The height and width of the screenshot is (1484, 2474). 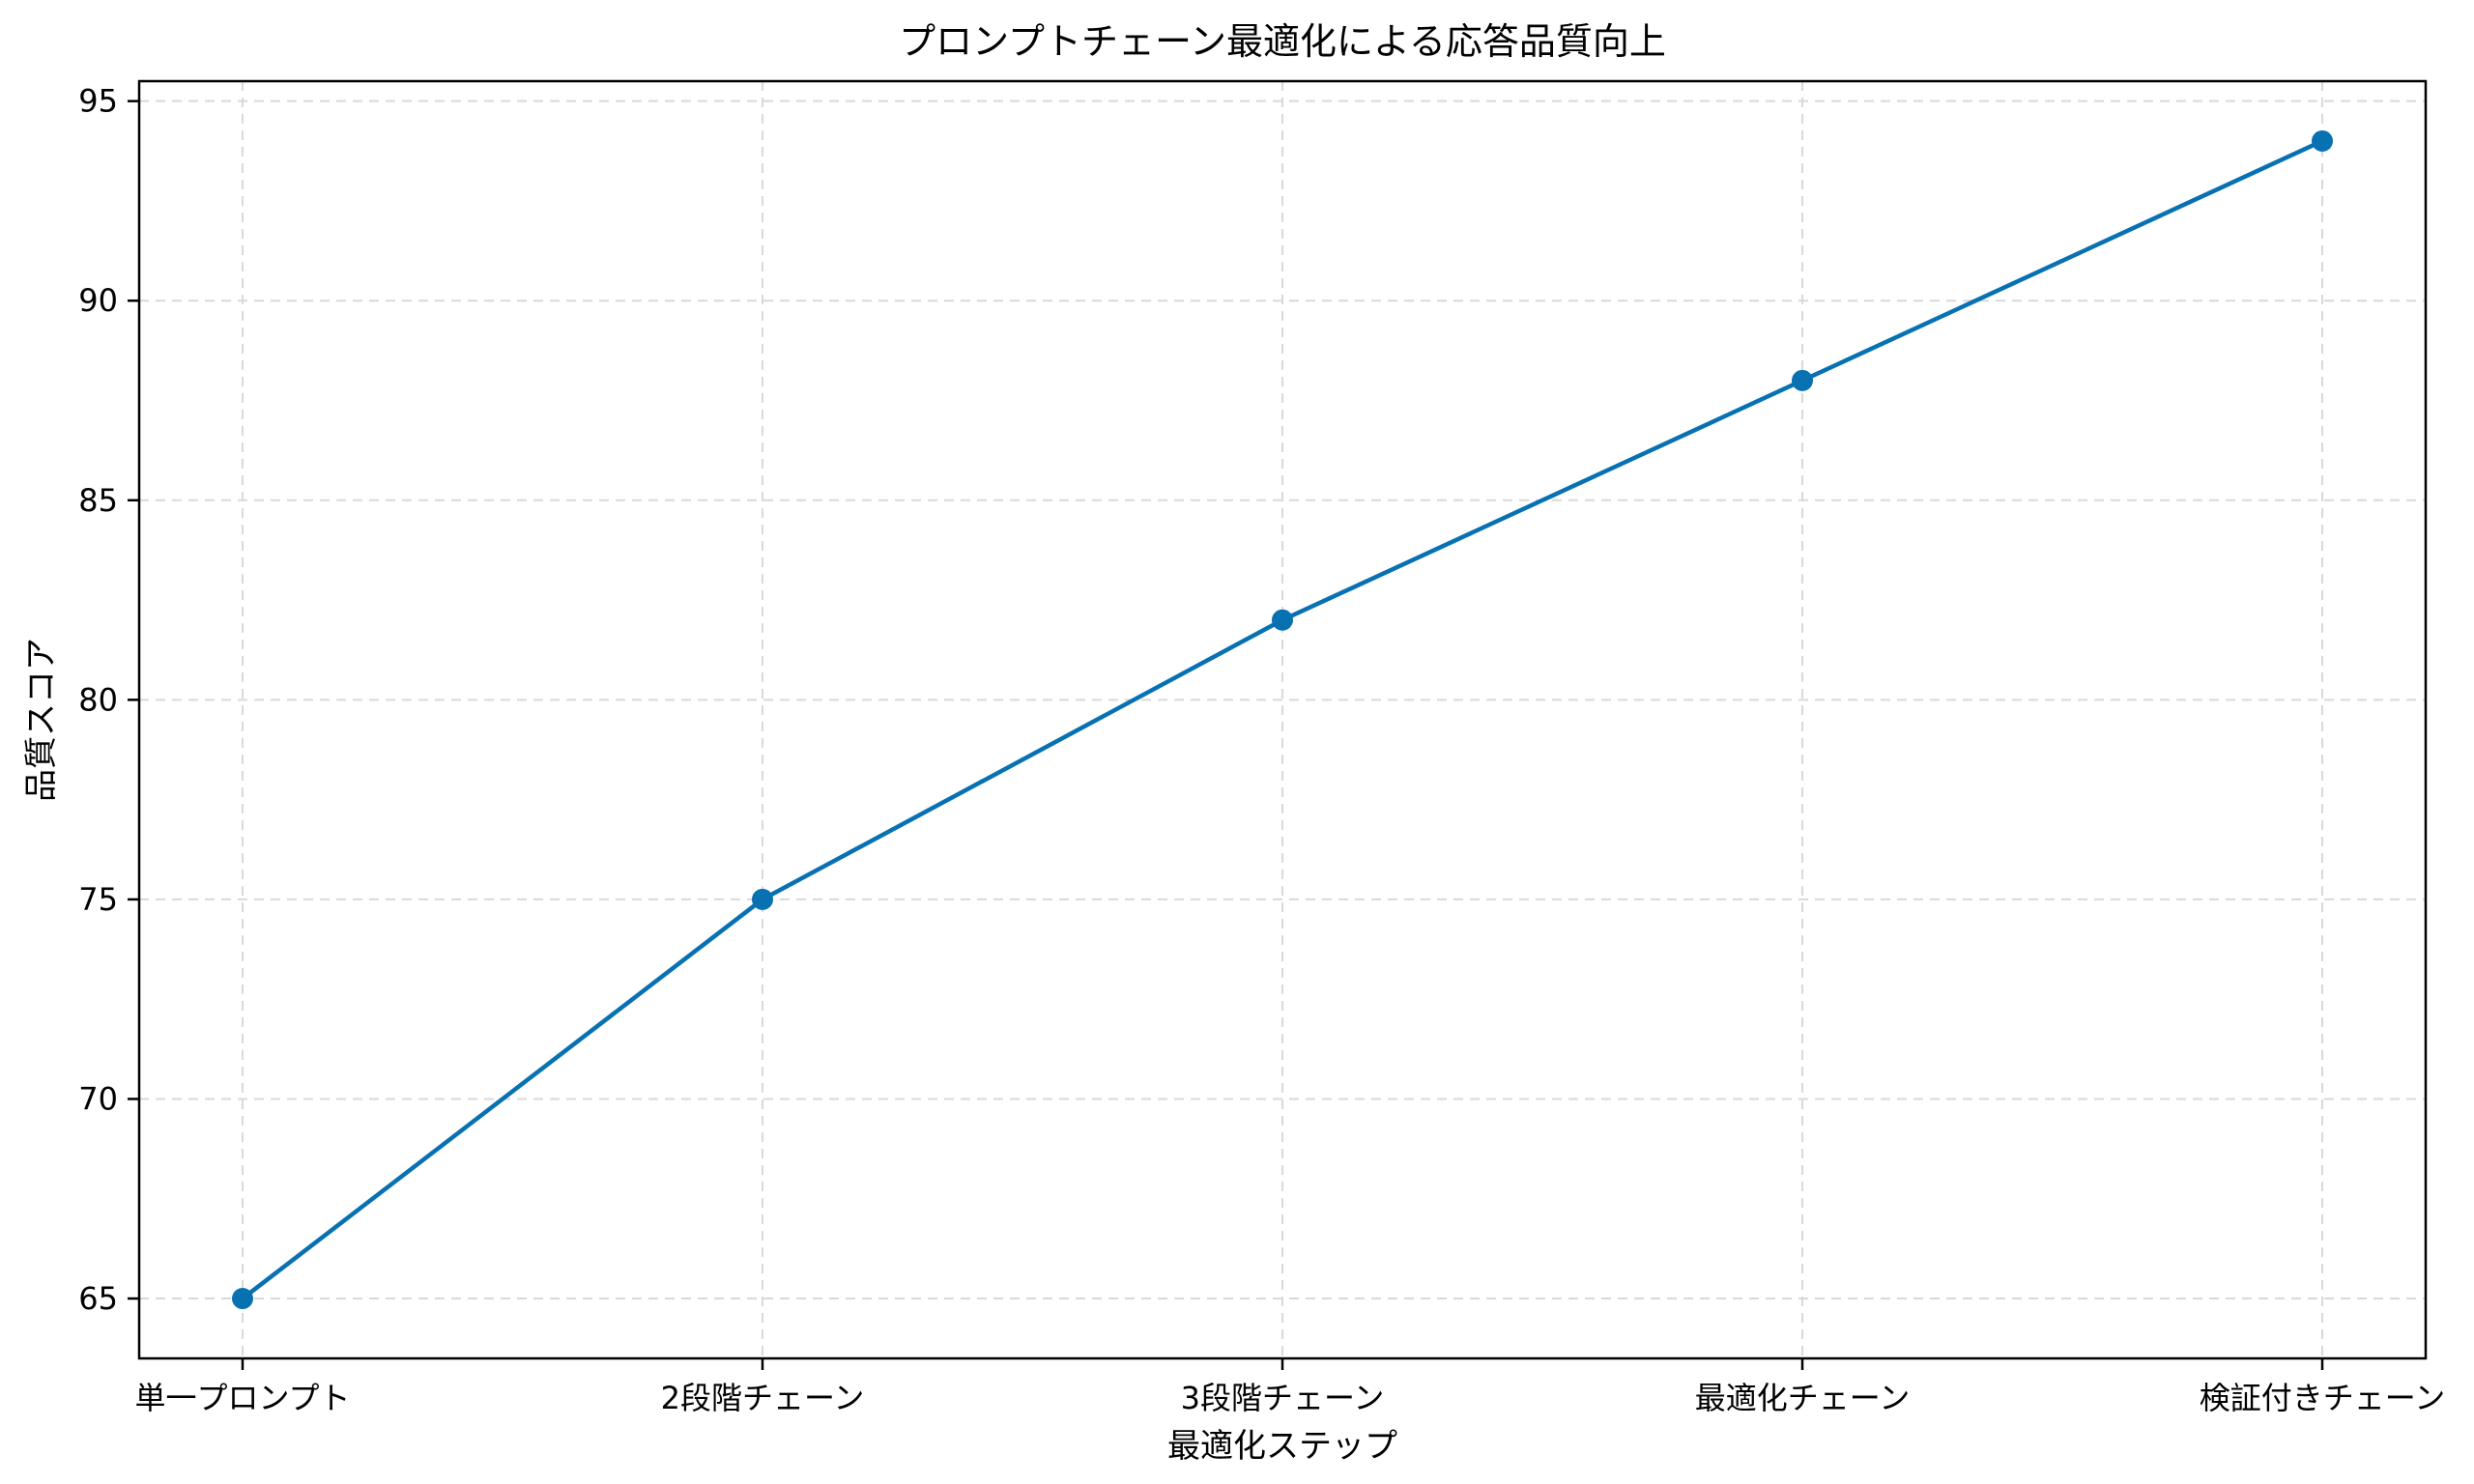 What do you see at coordinates (98, 1099) in the screenshot?
I see `y-tick-label: 70` at bounding box center [98, 1099].